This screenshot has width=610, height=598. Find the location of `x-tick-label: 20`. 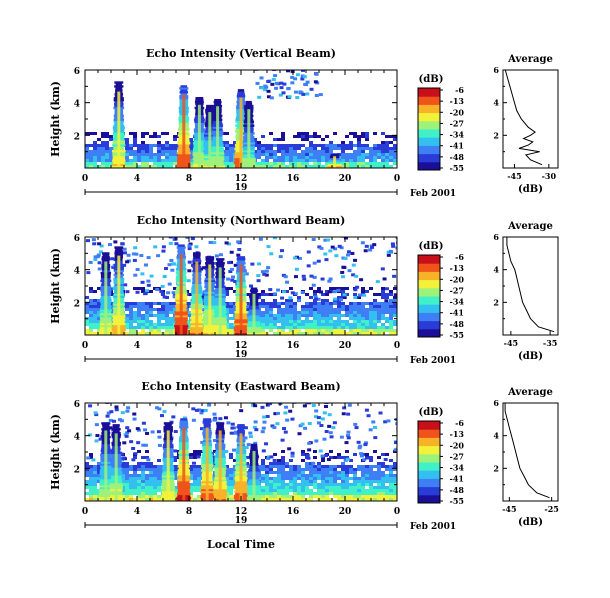

x-tick-label: 20 is located at coordinates (345, 179).